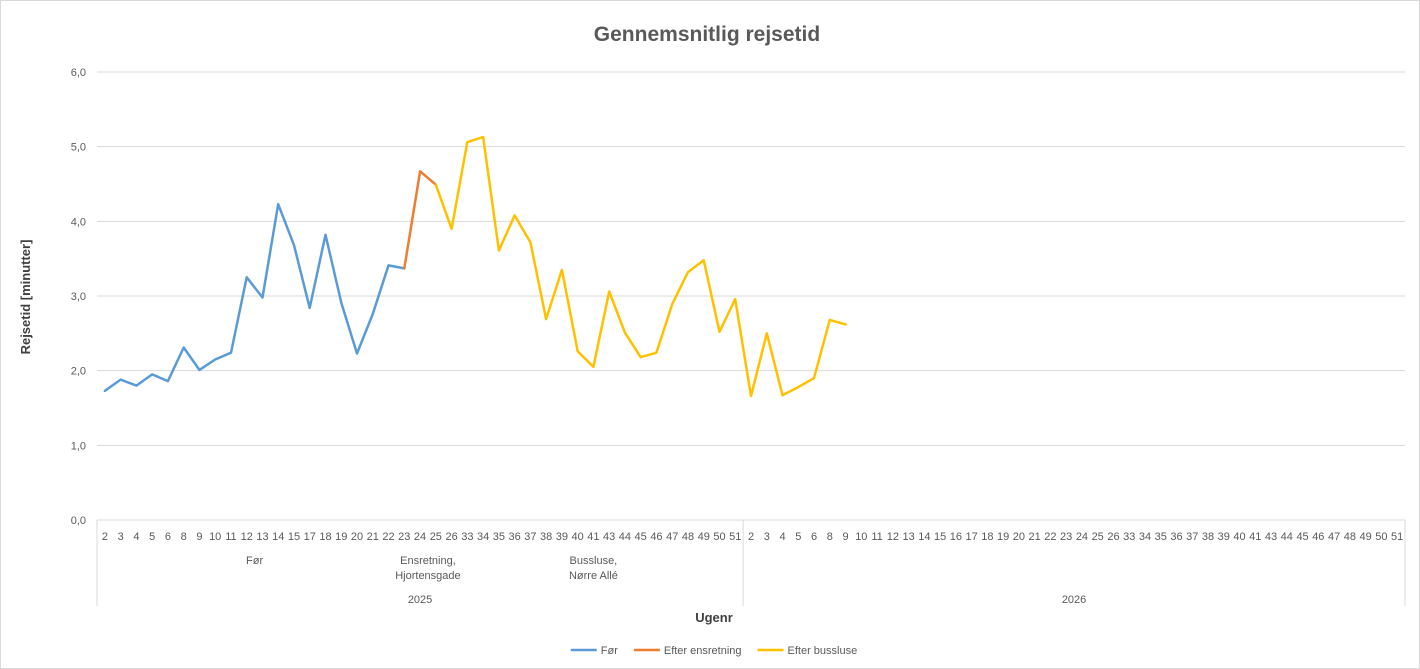 Image resolution: width=1420 pixels, height=669 pixels. Describe the element at coordinates (703, 651) in the screenshot. I see `legend-label: Efter ensretning` at that location.